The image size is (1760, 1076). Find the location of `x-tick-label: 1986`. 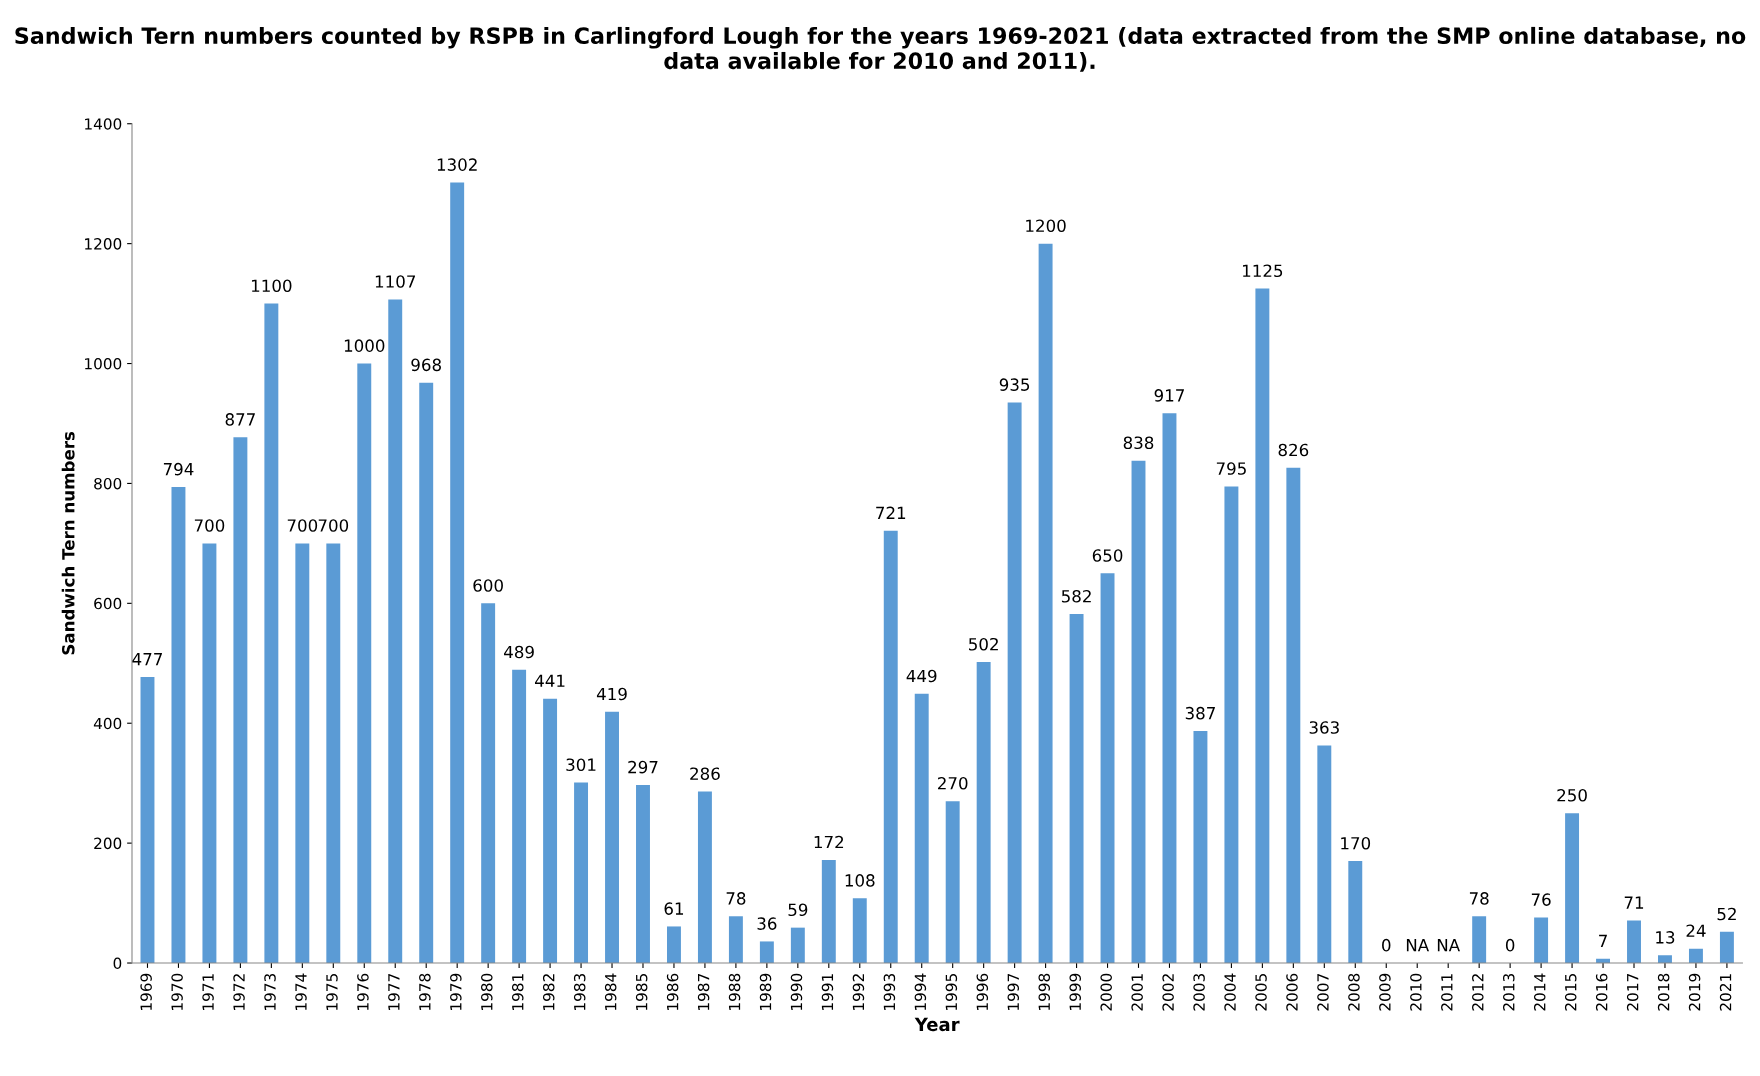

x-tick-label: 1986 is located at coordinates (672, 991).